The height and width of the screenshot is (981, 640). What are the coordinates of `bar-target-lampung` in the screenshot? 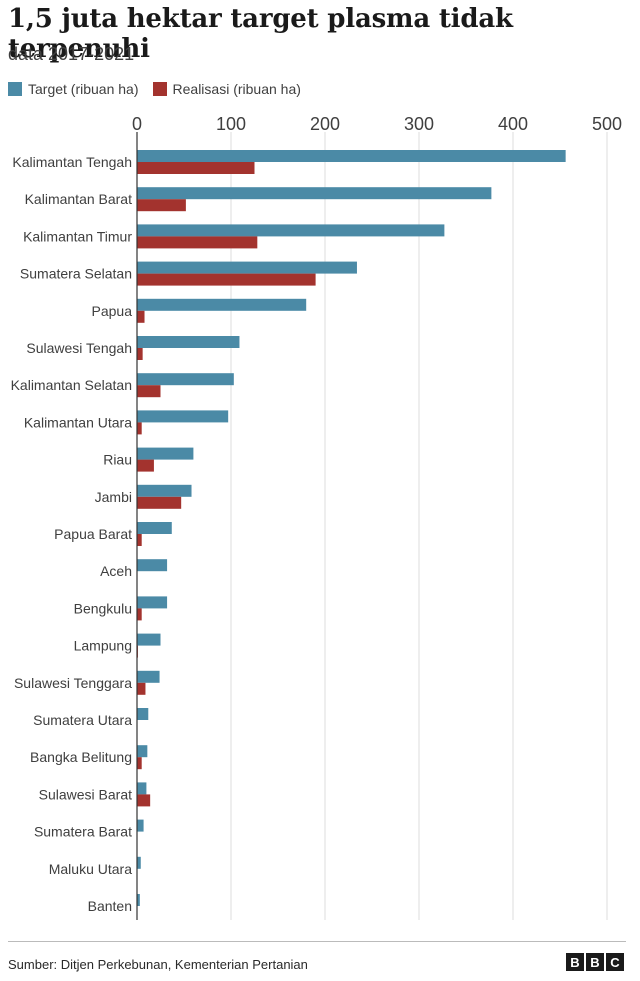 It's located at (149, 639).